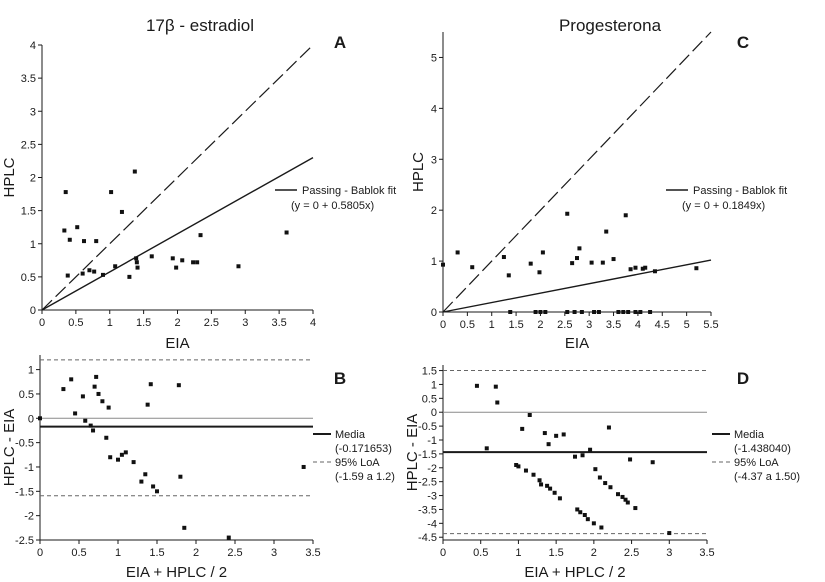  I want to click on y-tick-label: 4, so click(434, 109).